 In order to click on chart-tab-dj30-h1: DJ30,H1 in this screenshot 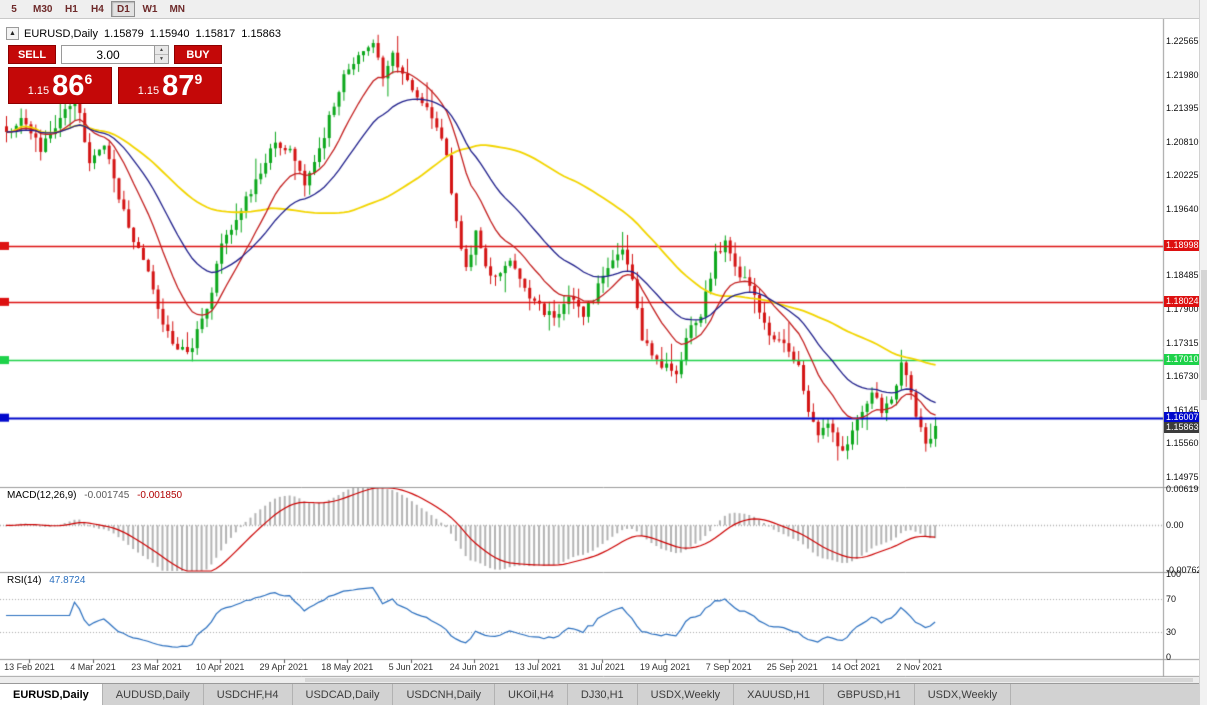, I will do `click(602, 694)`.